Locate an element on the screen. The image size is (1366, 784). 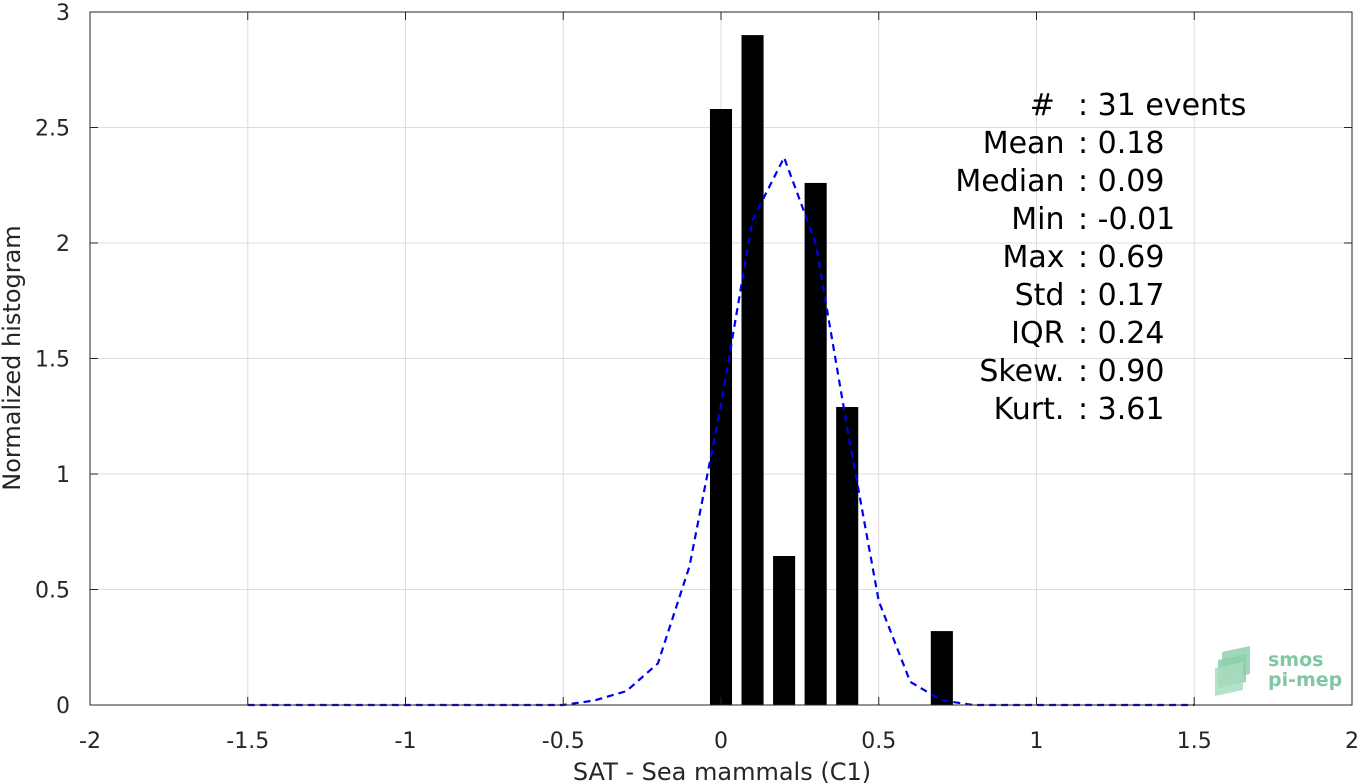
stats-value: : 0.17 is located at coordinates (1121, 295).